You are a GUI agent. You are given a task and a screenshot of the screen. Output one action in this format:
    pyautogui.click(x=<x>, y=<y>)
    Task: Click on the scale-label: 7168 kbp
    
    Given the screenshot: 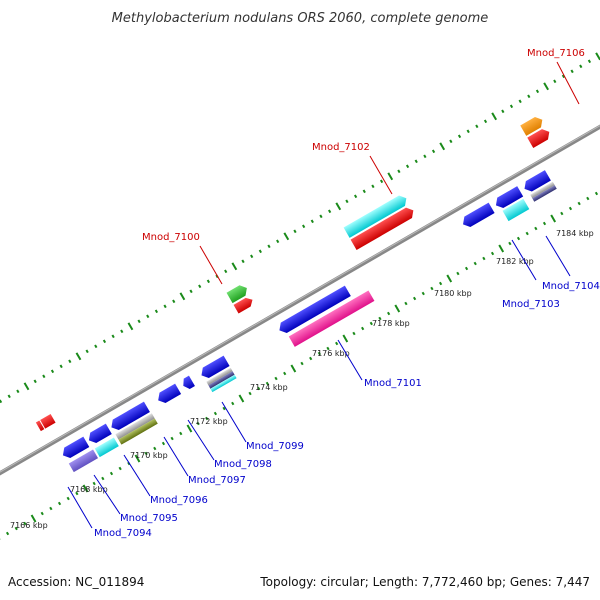 What is the action you would take?
    pyautogui.click(x=89, y=489)
    